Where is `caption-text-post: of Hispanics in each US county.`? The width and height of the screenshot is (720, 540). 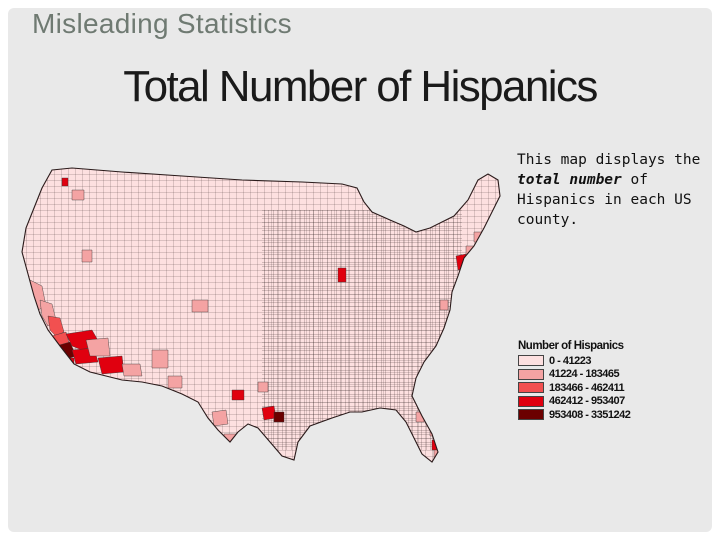 caption-text-post: of Hispanics in each US county. is located at coordinates (604, 200).